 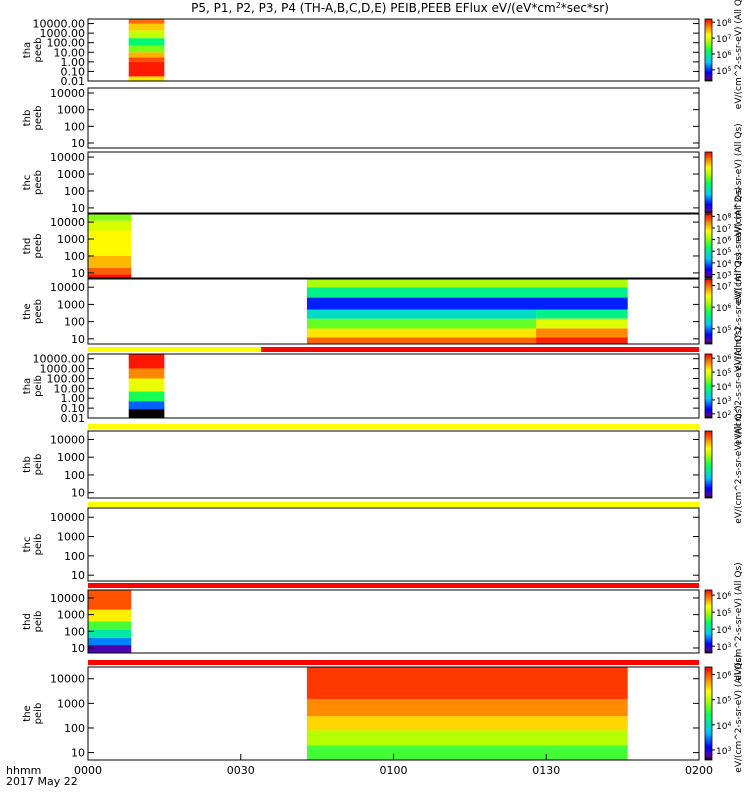 I want to click on thc-peib-ylabel-1: peib, so click(x=38, y=545).